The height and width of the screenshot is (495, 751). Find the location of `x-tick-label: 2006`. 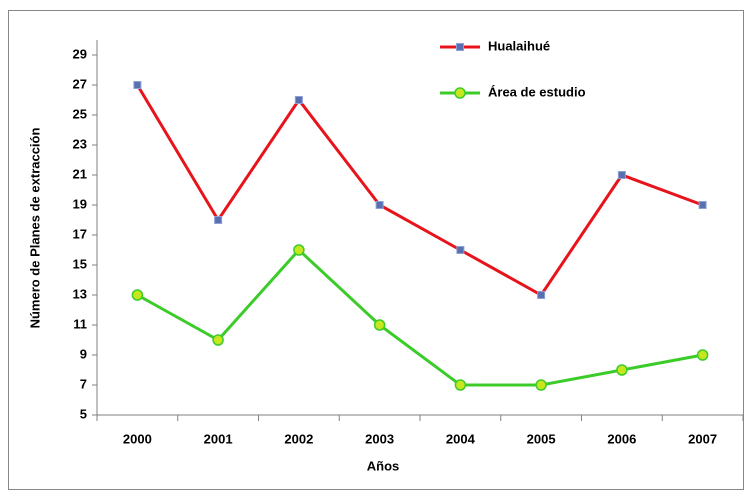

x-tick-label: 2006 is located at coordinates (621, 438).